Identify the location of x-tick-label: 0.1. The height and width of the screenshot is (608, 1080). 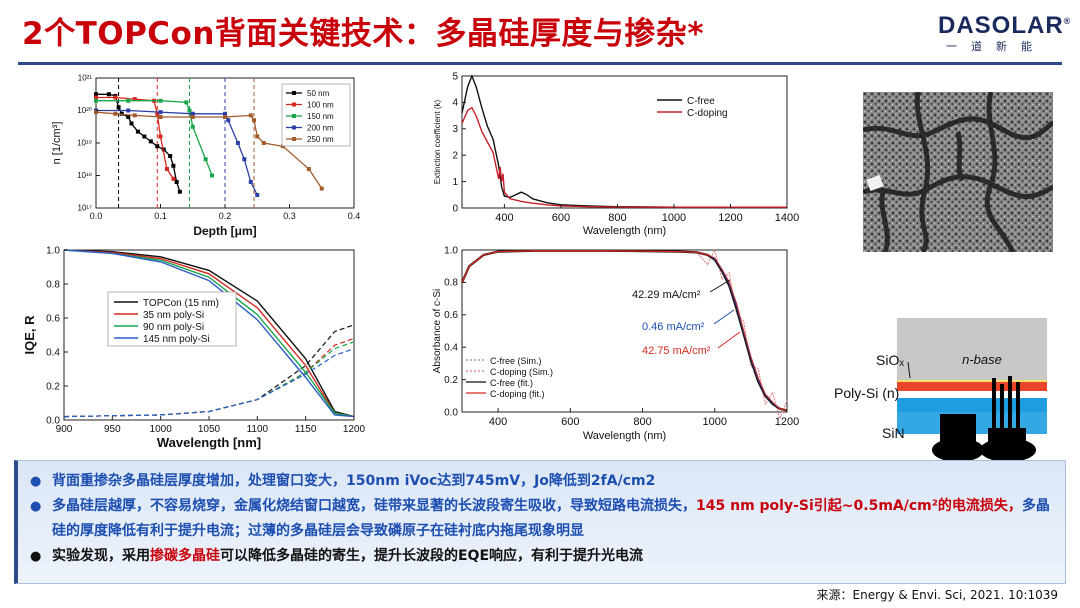
(160, 216).